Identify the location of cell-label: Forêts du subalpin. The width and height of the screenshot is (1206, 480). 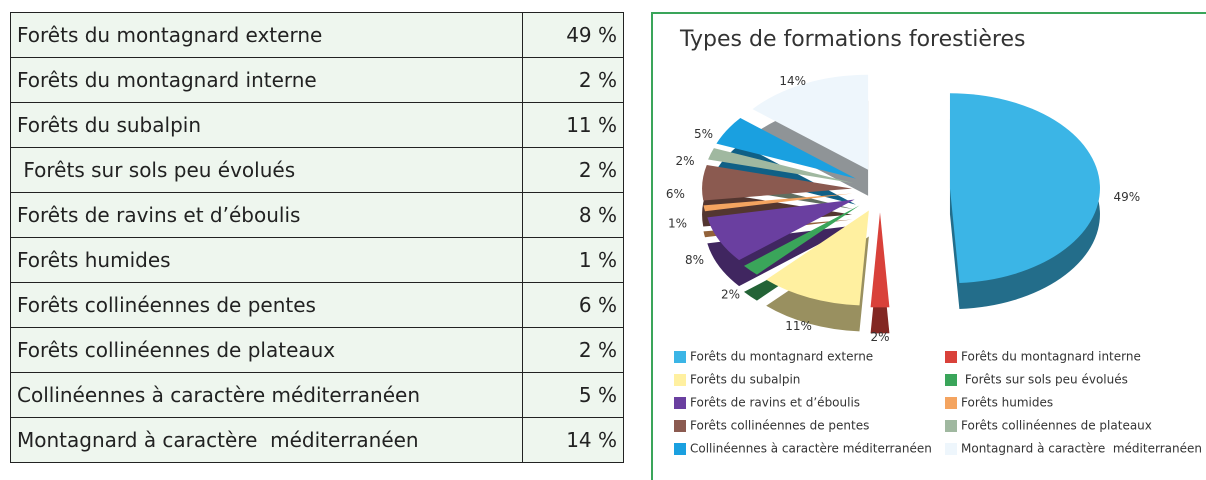
(266, 125).